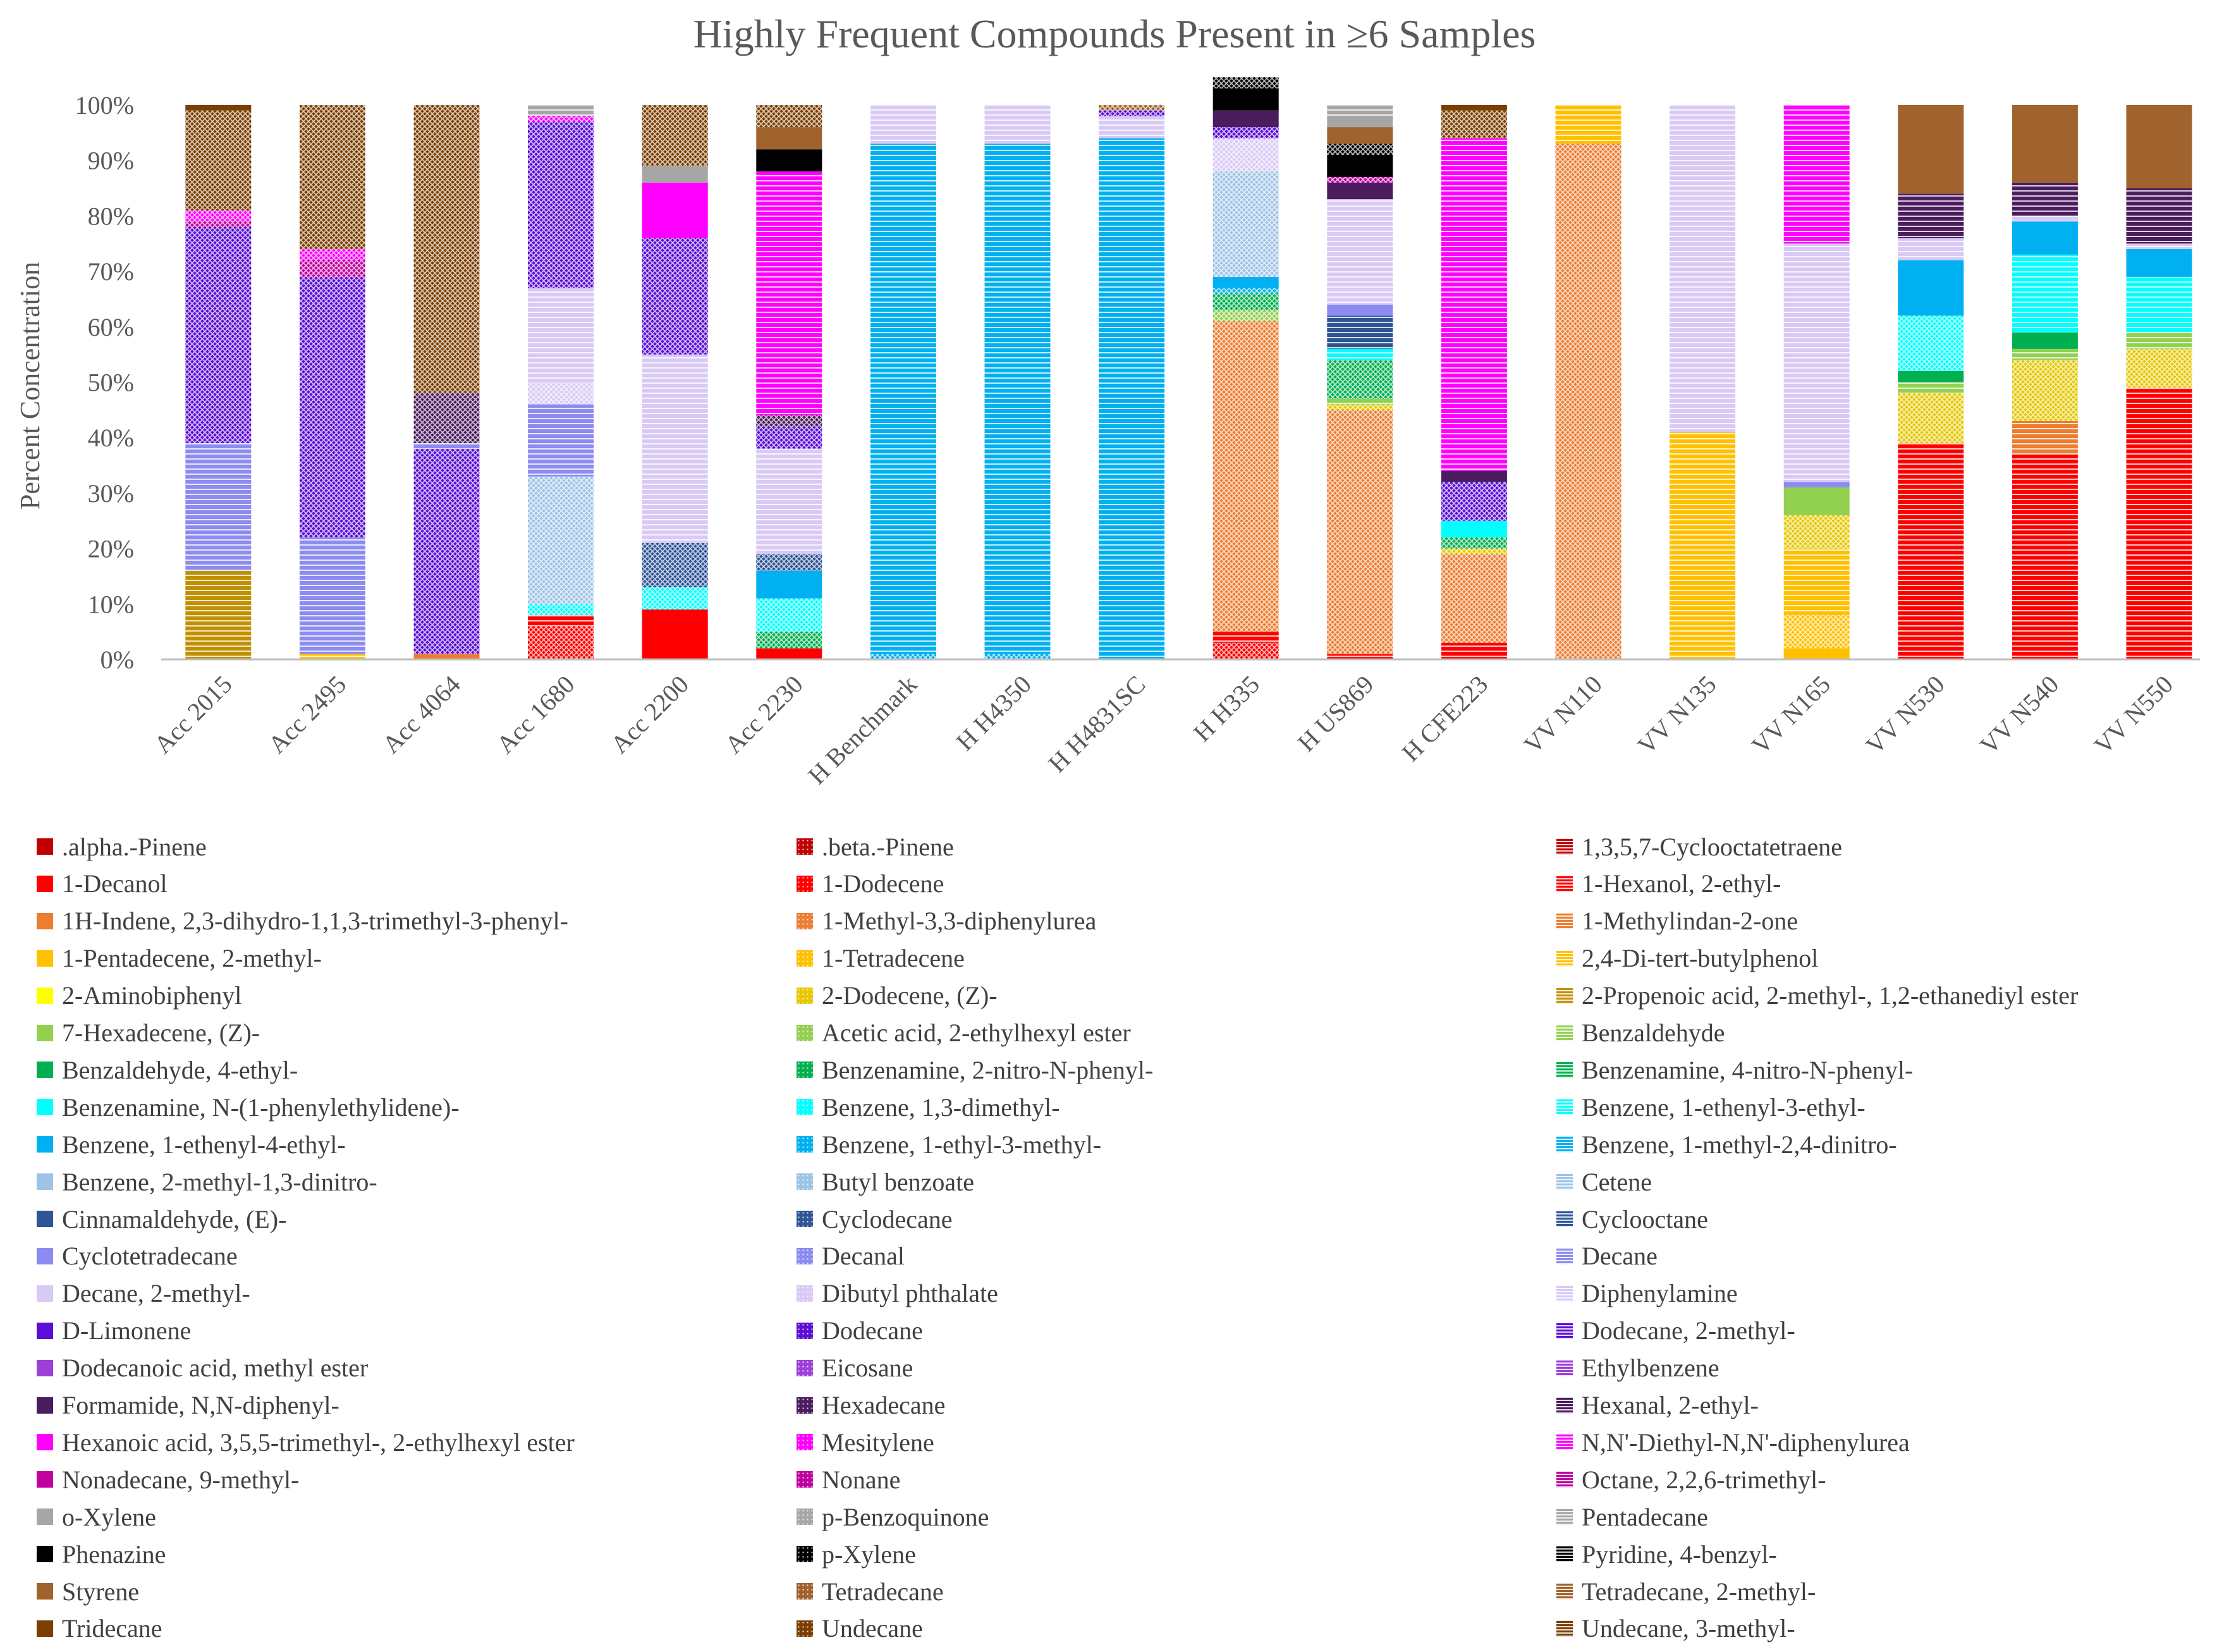 This screenshot has width=2229, height=1652. I want to click on x-tick-label: Acc 2230, so click(764, 714).